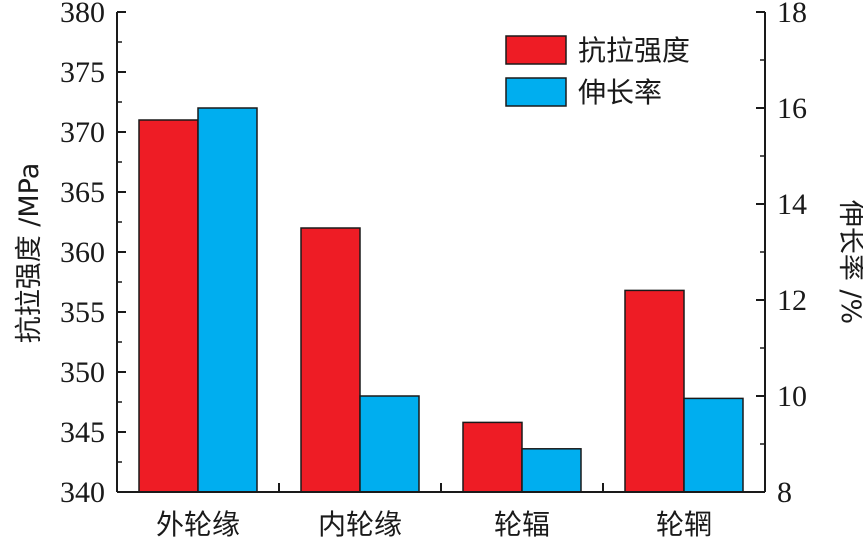 Image resolution: width=863 pixels, height=542 pixels. What do you see at coordinates (522, 524) in the screenshot?
I see `x-tick-label: 轮辐` at bounding box center [522, 524].